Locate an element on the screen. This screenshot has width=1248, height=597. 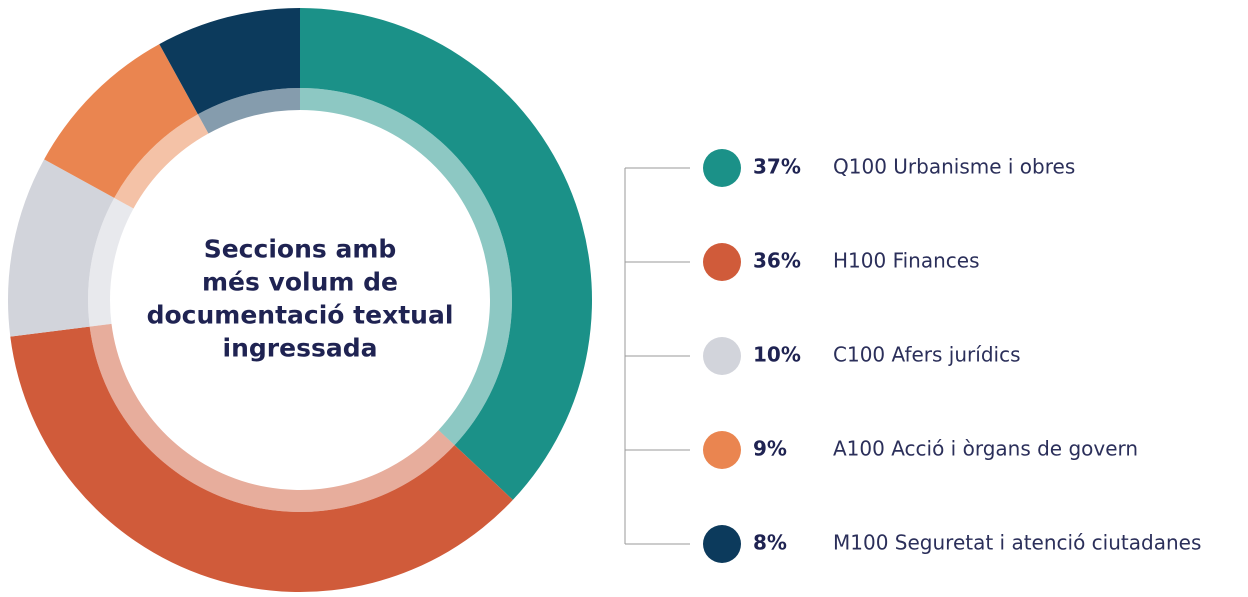
legend-value: 9% is located at coordinates (770, 449).